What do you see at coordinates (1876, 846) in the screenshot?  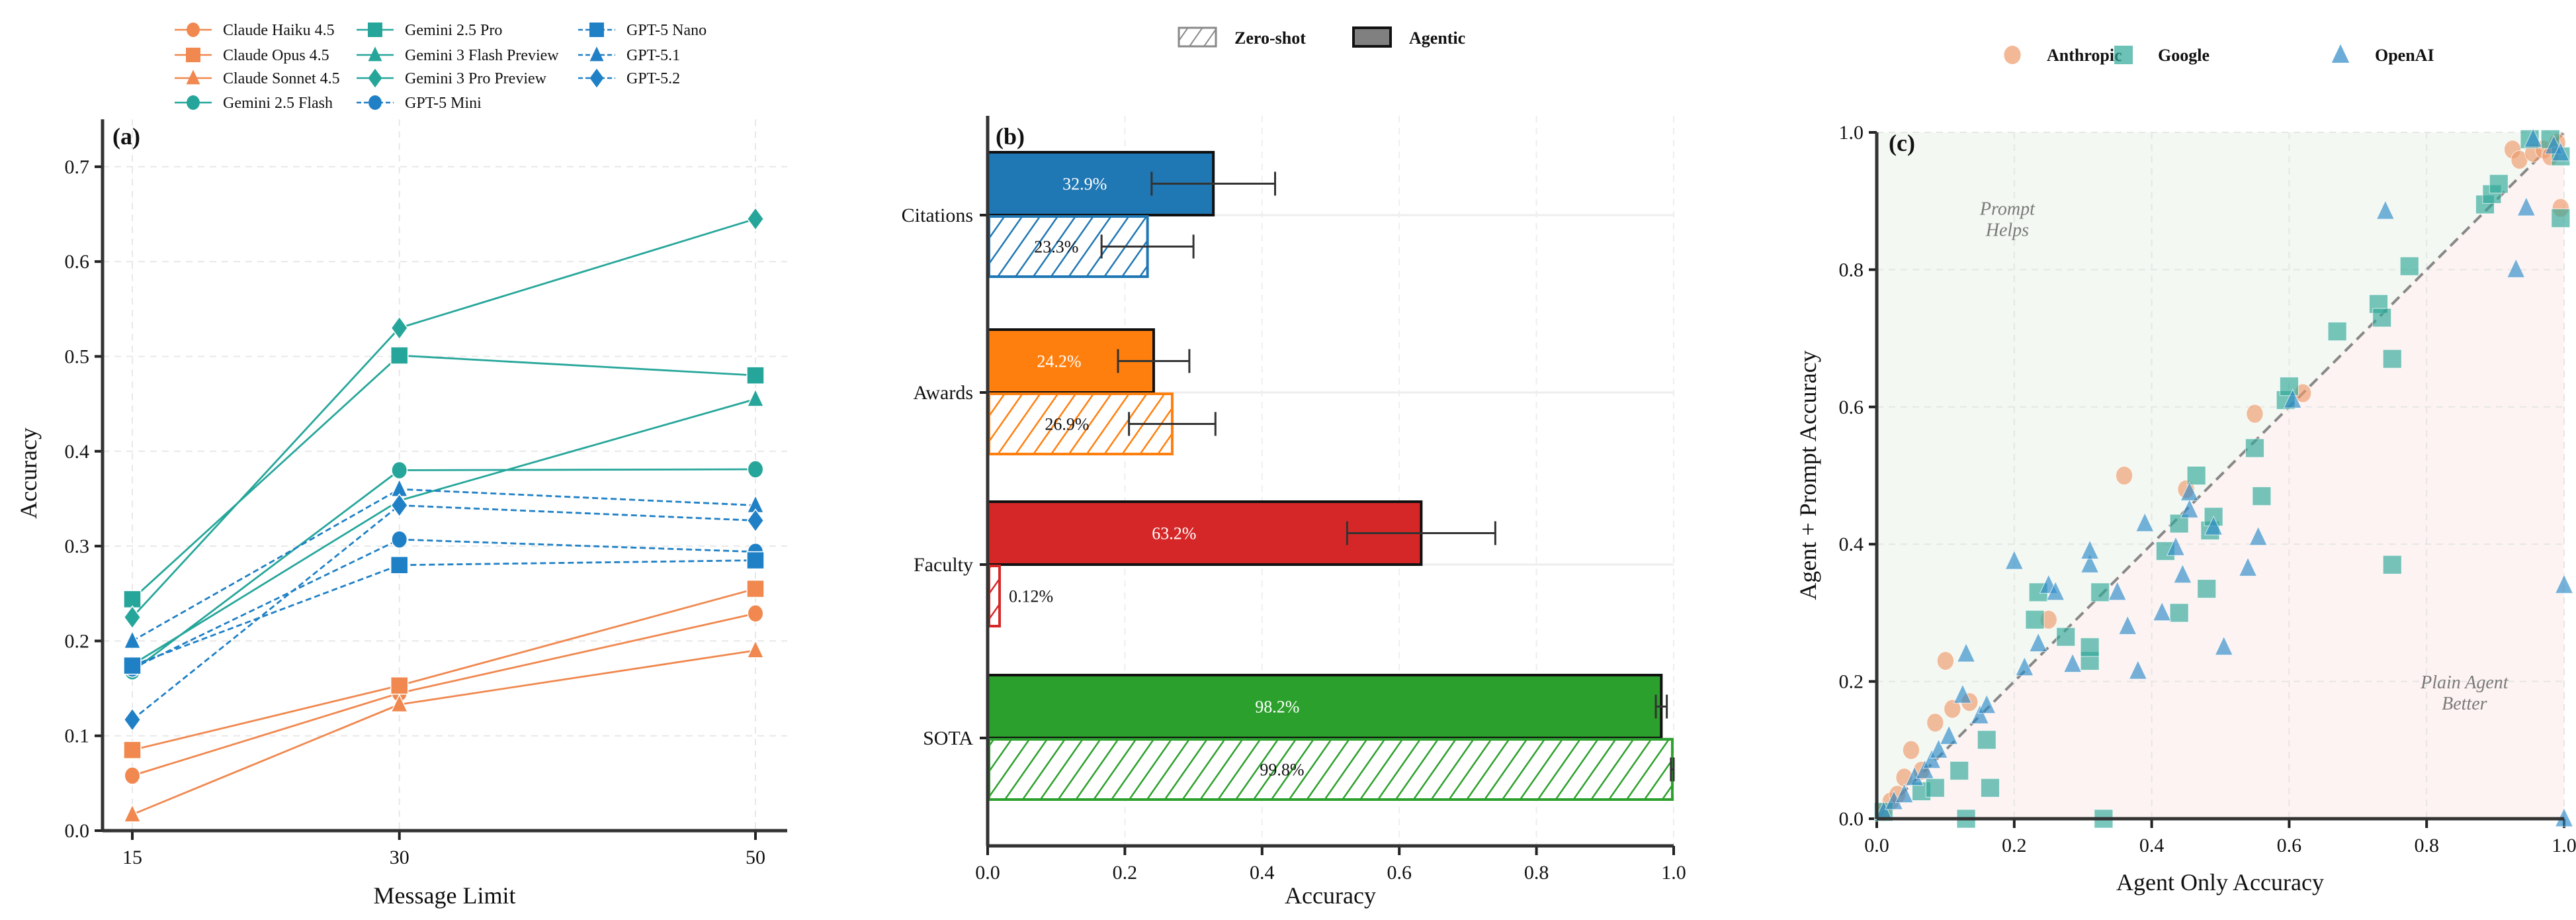 I see `panel-c-x-tick-label: 0.0` at bounding box center [1876, 846].